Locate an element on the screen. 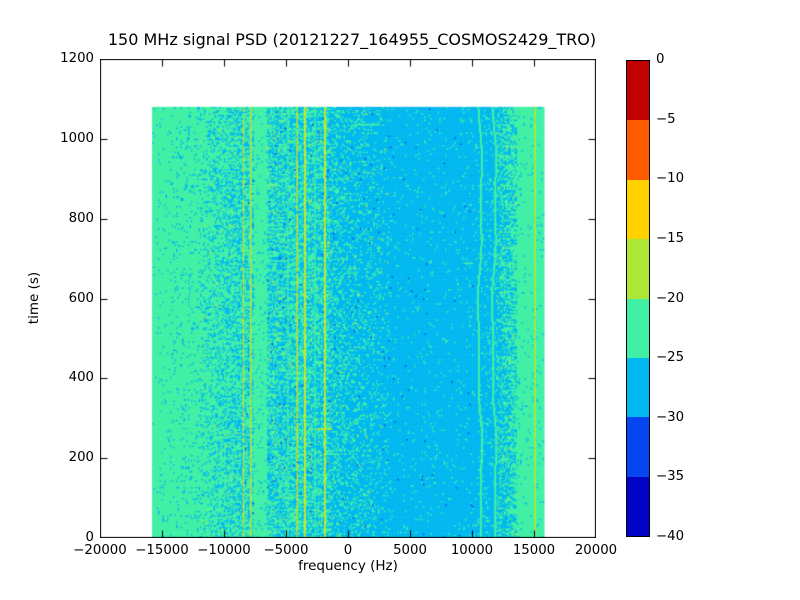 The image size is (800, 600). y-tick-label: 1000 is located at coordinates (77, 138).